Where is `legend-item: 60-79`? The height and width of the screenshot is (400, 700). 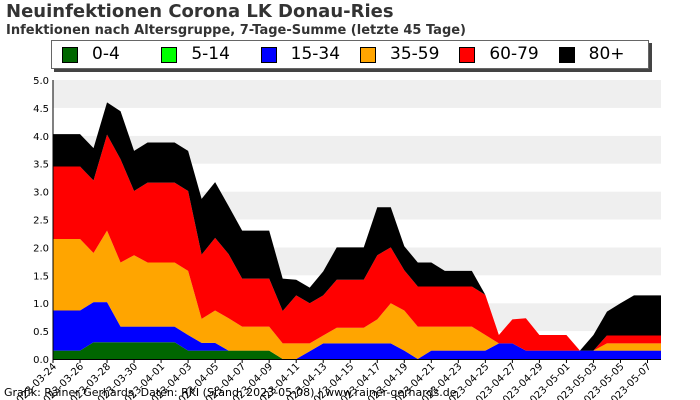
legend-item: 60-79 is located at coordinates (498, 54).